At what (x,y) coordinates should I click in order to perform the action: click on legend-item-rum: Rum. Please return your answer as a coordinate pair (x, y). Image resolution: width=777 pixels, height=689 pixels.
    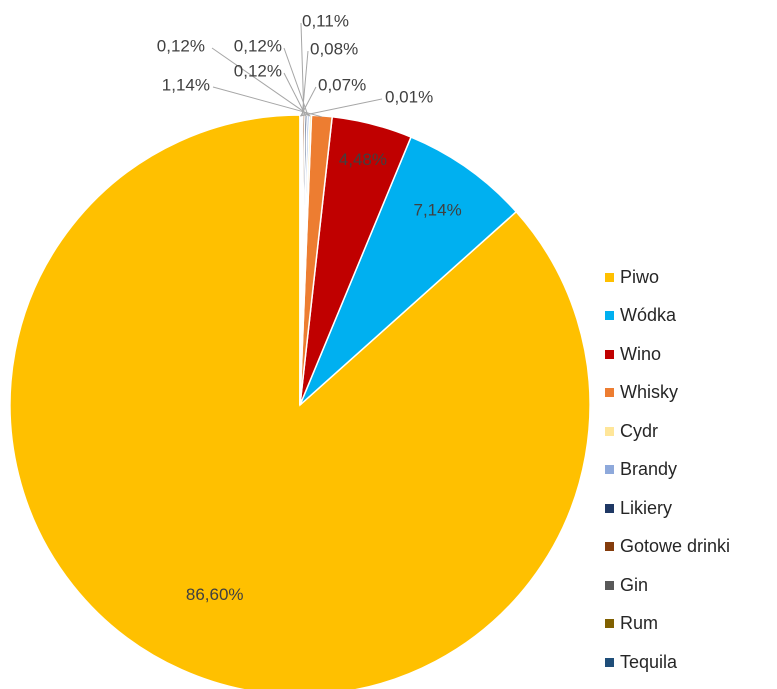
    Looking at the image, I should click on (667, 624).